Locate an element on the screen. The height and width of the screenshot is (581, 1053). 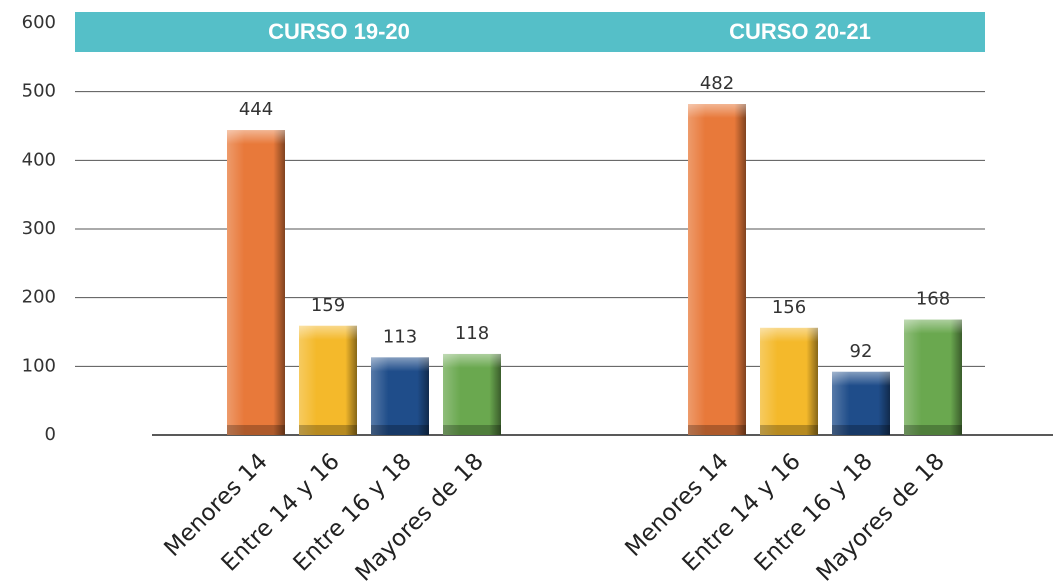
group-title: CURSO 19-20 is located at coordinates (339, 31).